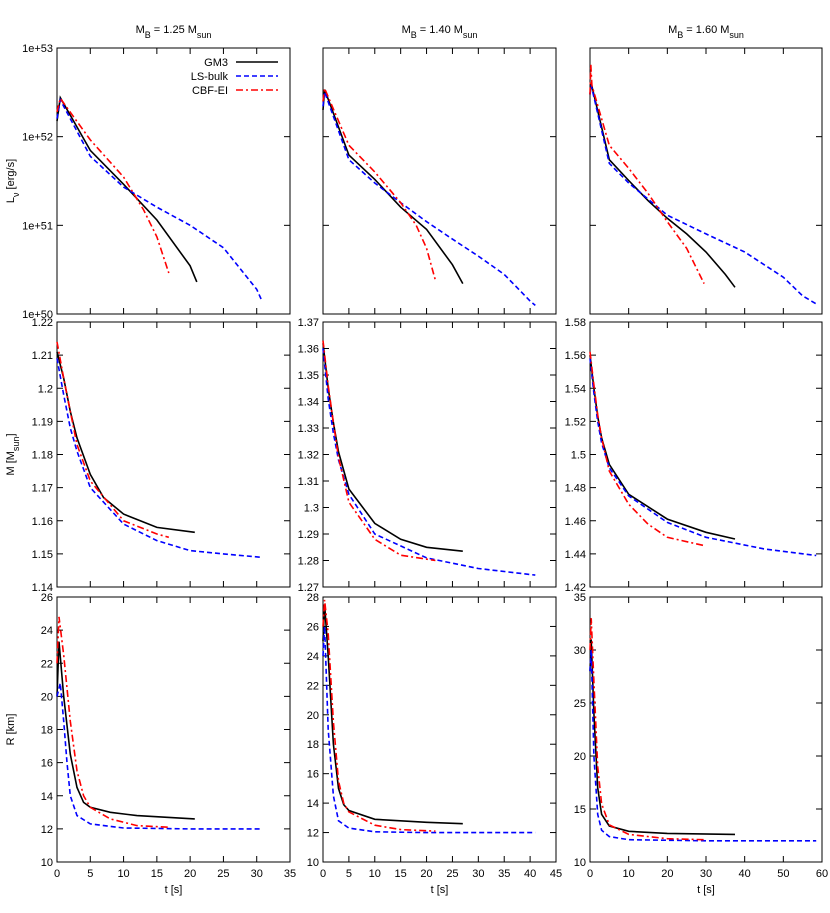 The height and width of the screenshot is (913, 830). Describe the element at coordinates (308, 535) in the screenshot. I see `y-tick-label: 1.29` at that location.